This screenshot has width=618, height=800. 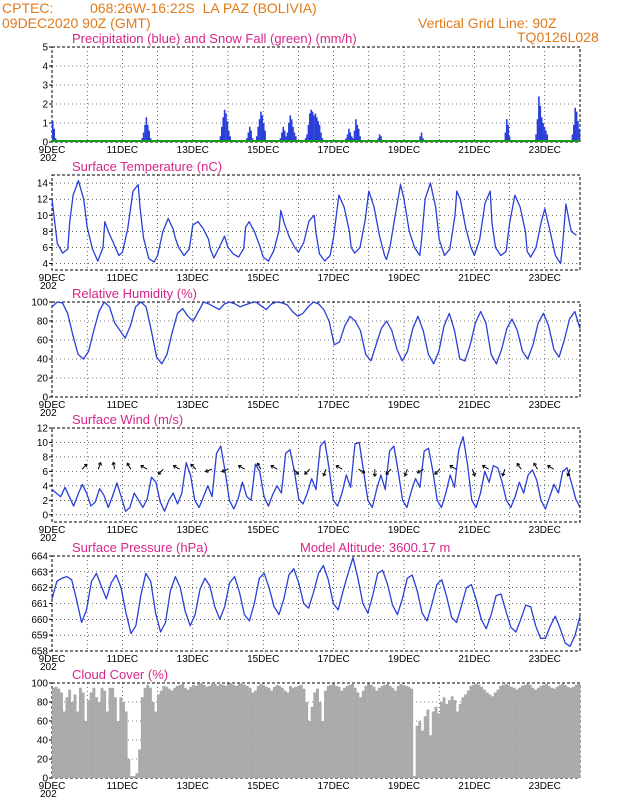 What do you see at coordinates (474, 786) in the screenshot?
I see `x-tick-label-cloud: 21DEC` at bounding box center [474, 786].